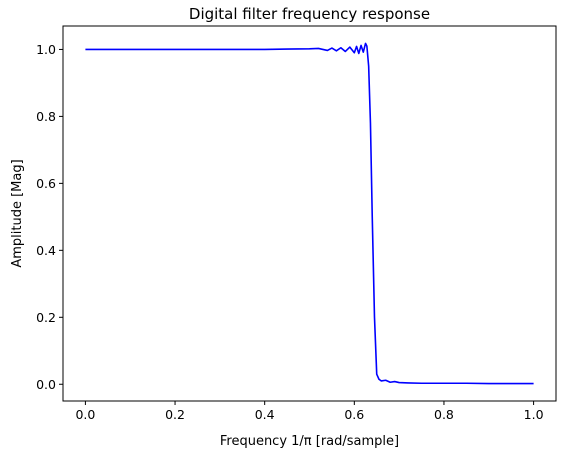  I want to click on y-tick-label: 0.6, so click(46, 183).